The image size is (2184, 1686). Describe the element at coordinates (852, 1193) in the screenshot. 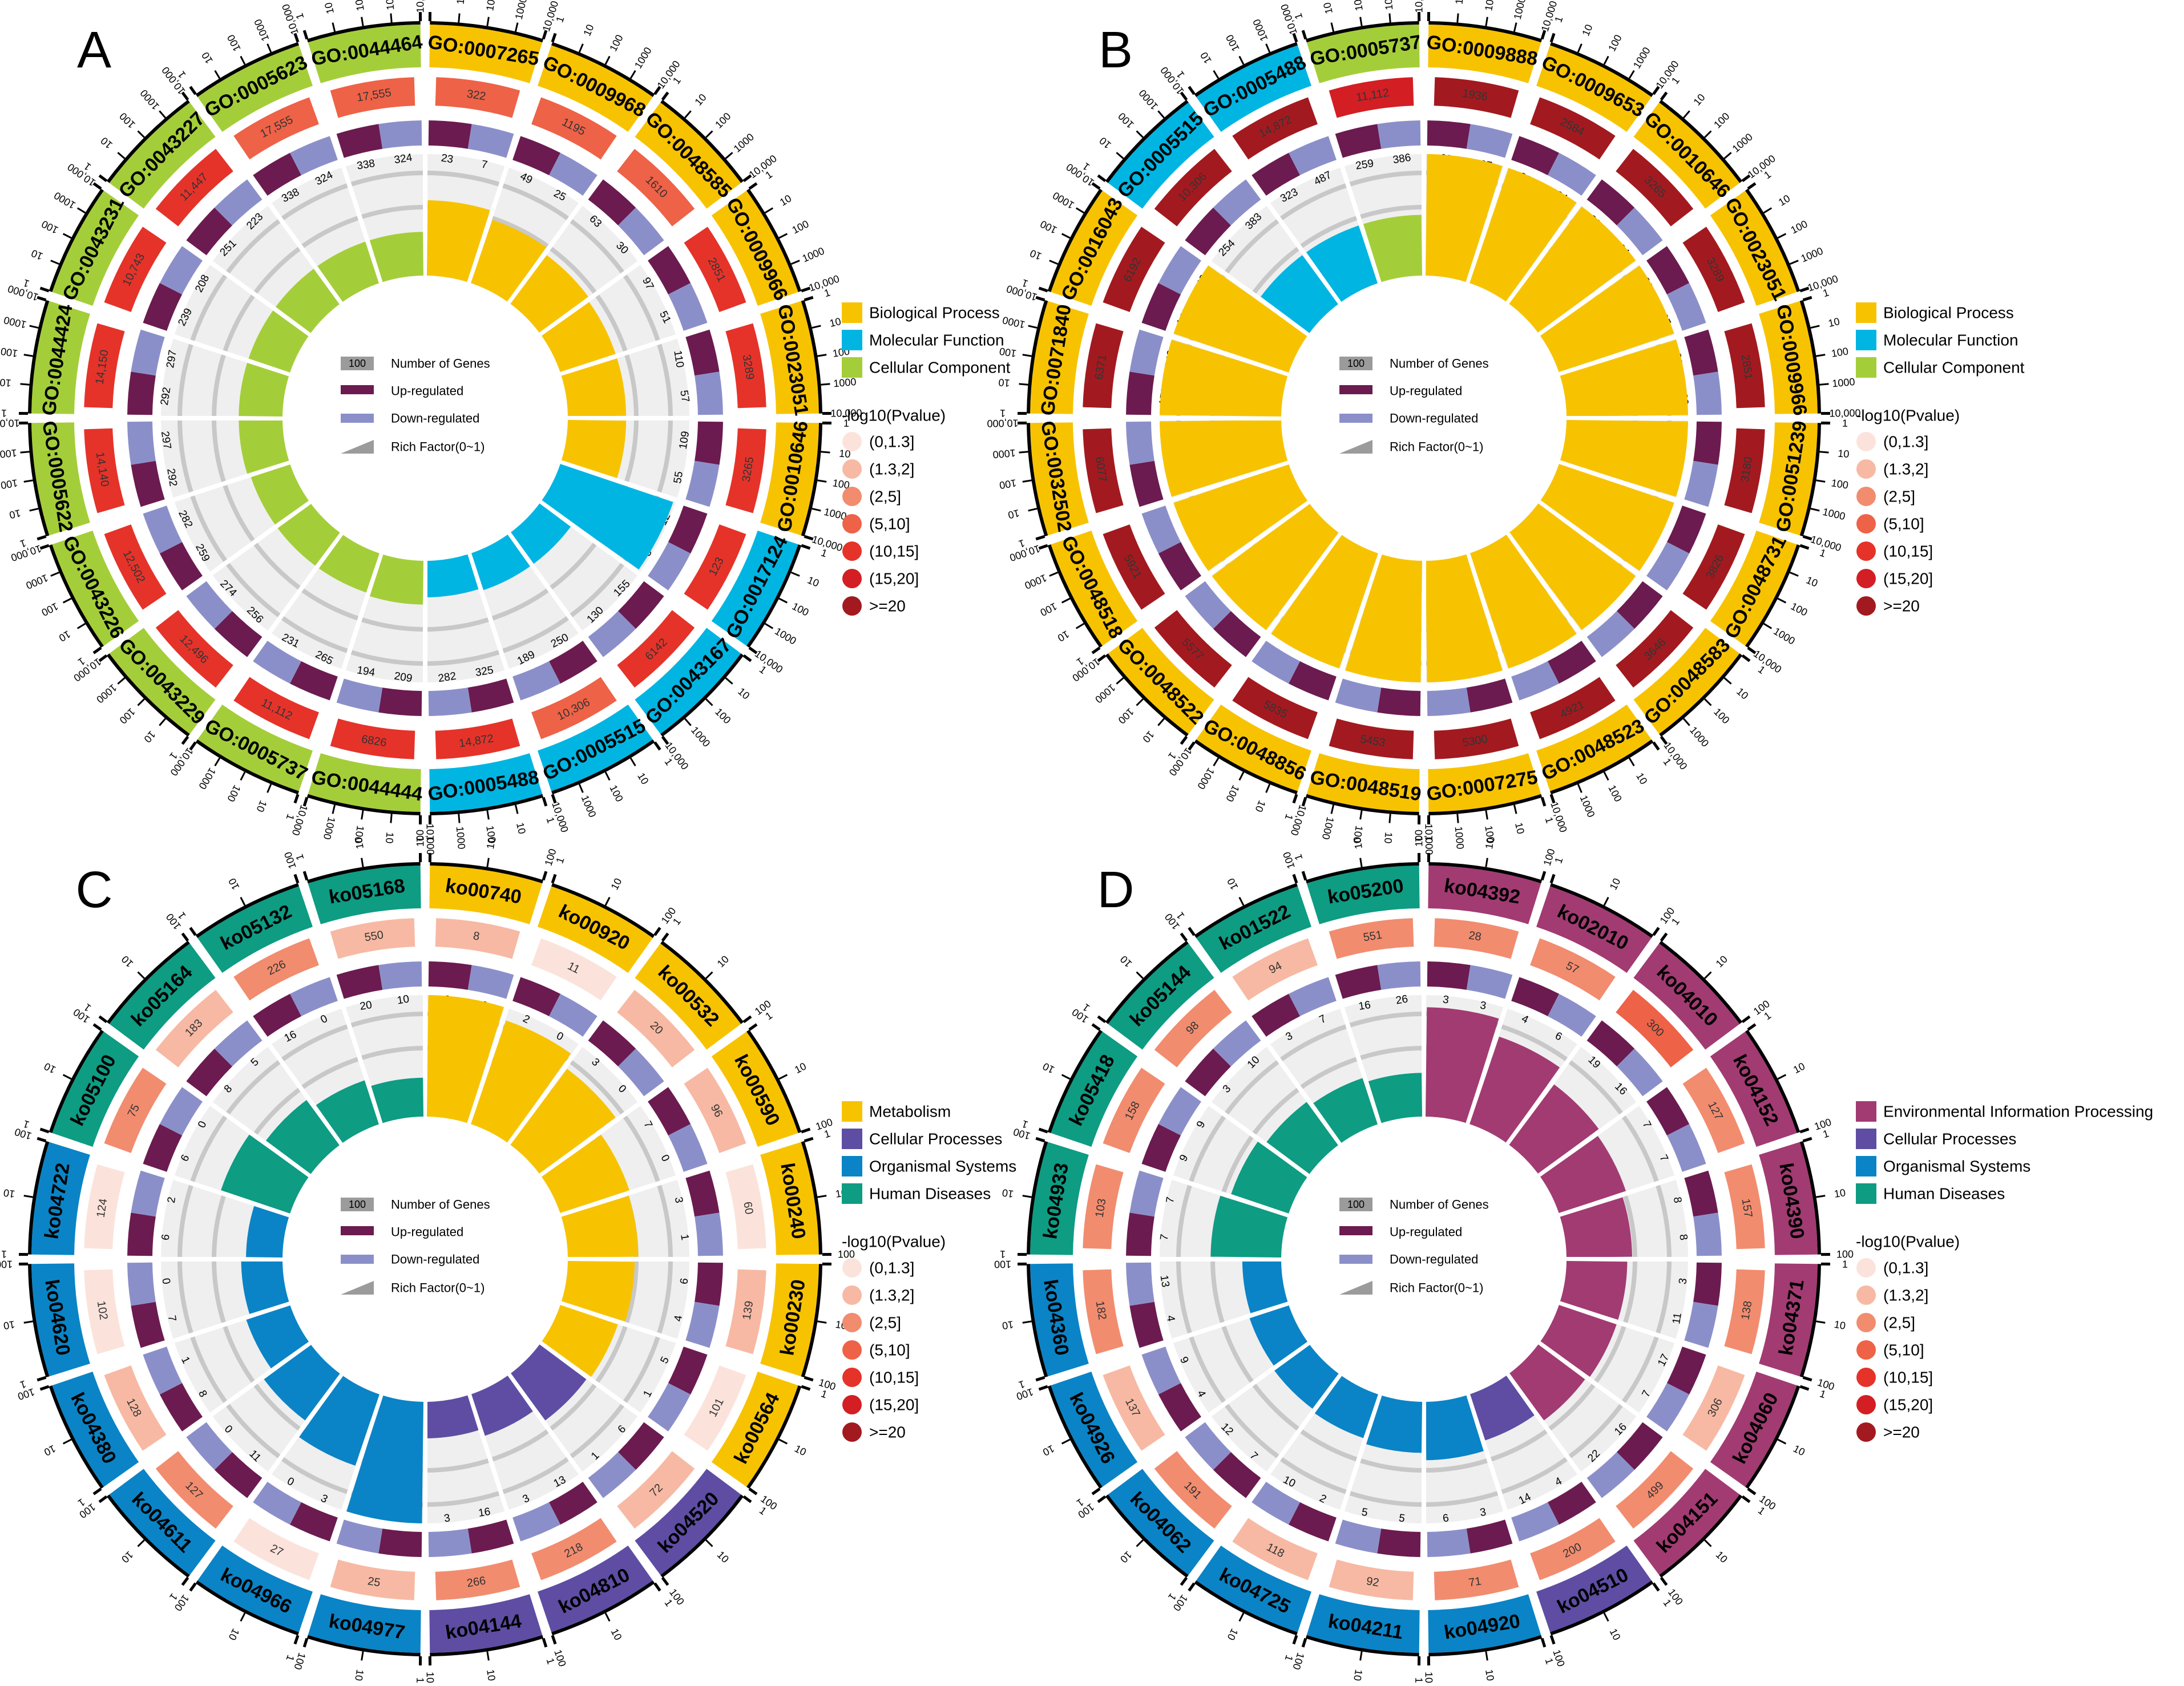

I see `category-swatch` at that location.